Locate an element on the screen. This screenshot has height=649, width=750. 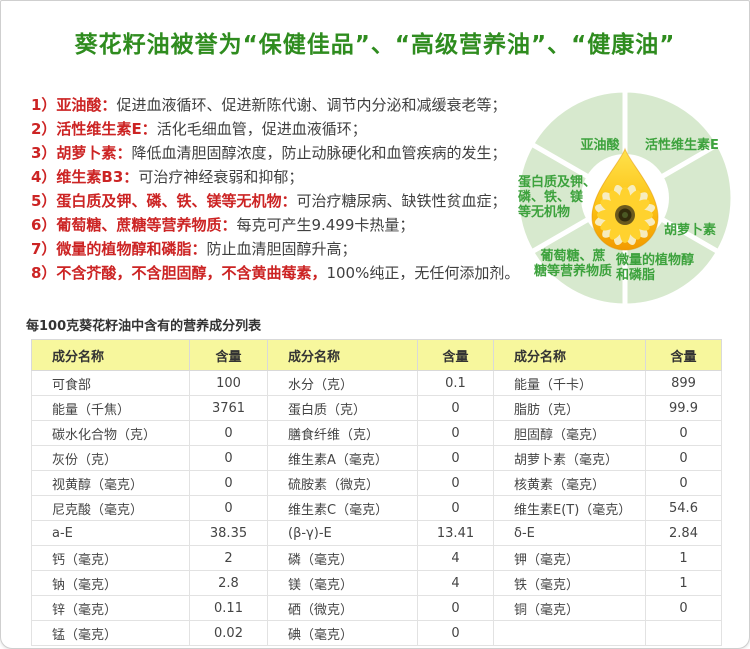
wheel-label-carotene: 胡萝卜素 is located at coordinates (689, 230).